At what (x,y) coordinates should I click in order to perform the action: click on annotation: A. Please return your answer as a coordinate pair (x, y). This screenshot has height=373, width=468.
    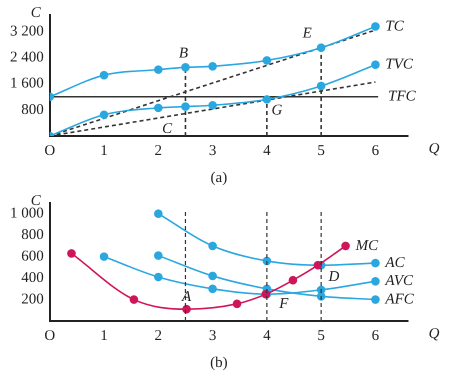
    Looking at the image, I should click on (186, 297).